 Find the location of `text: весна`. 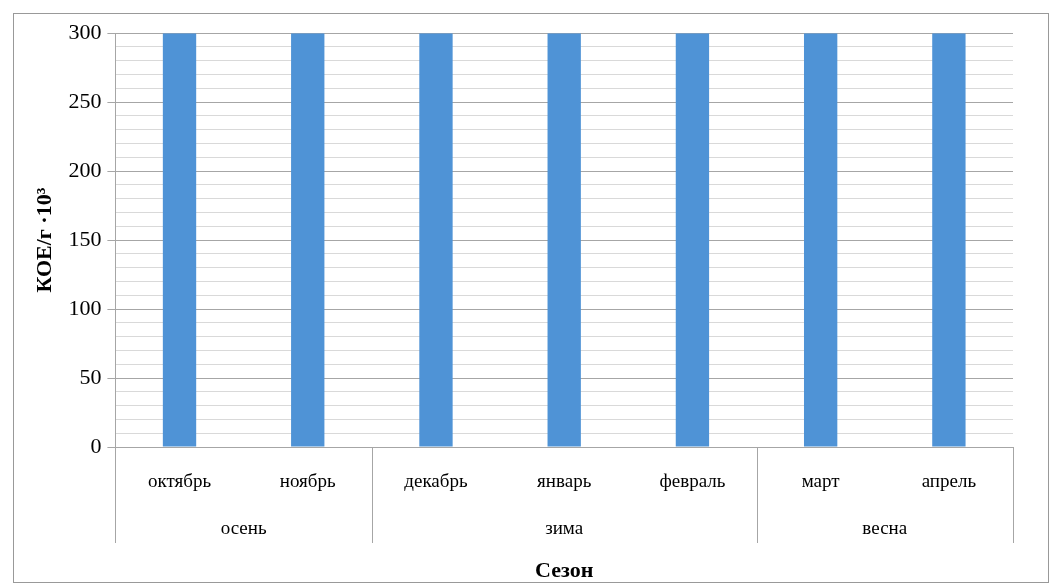

text: весна is located at coordinates (885, 527).